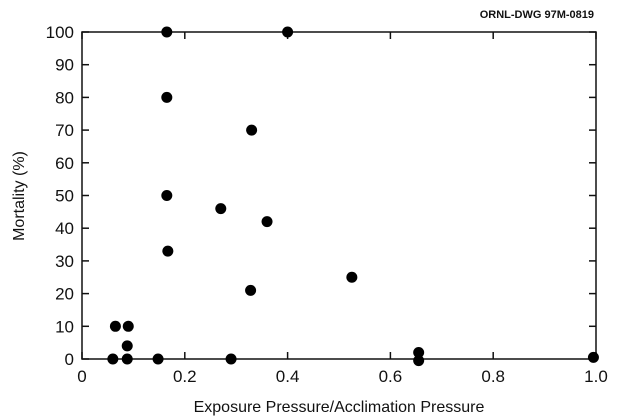  Describe the element at coordinates (64, 294) in the screenshot. I see `y-tick-label: 20` at that location.